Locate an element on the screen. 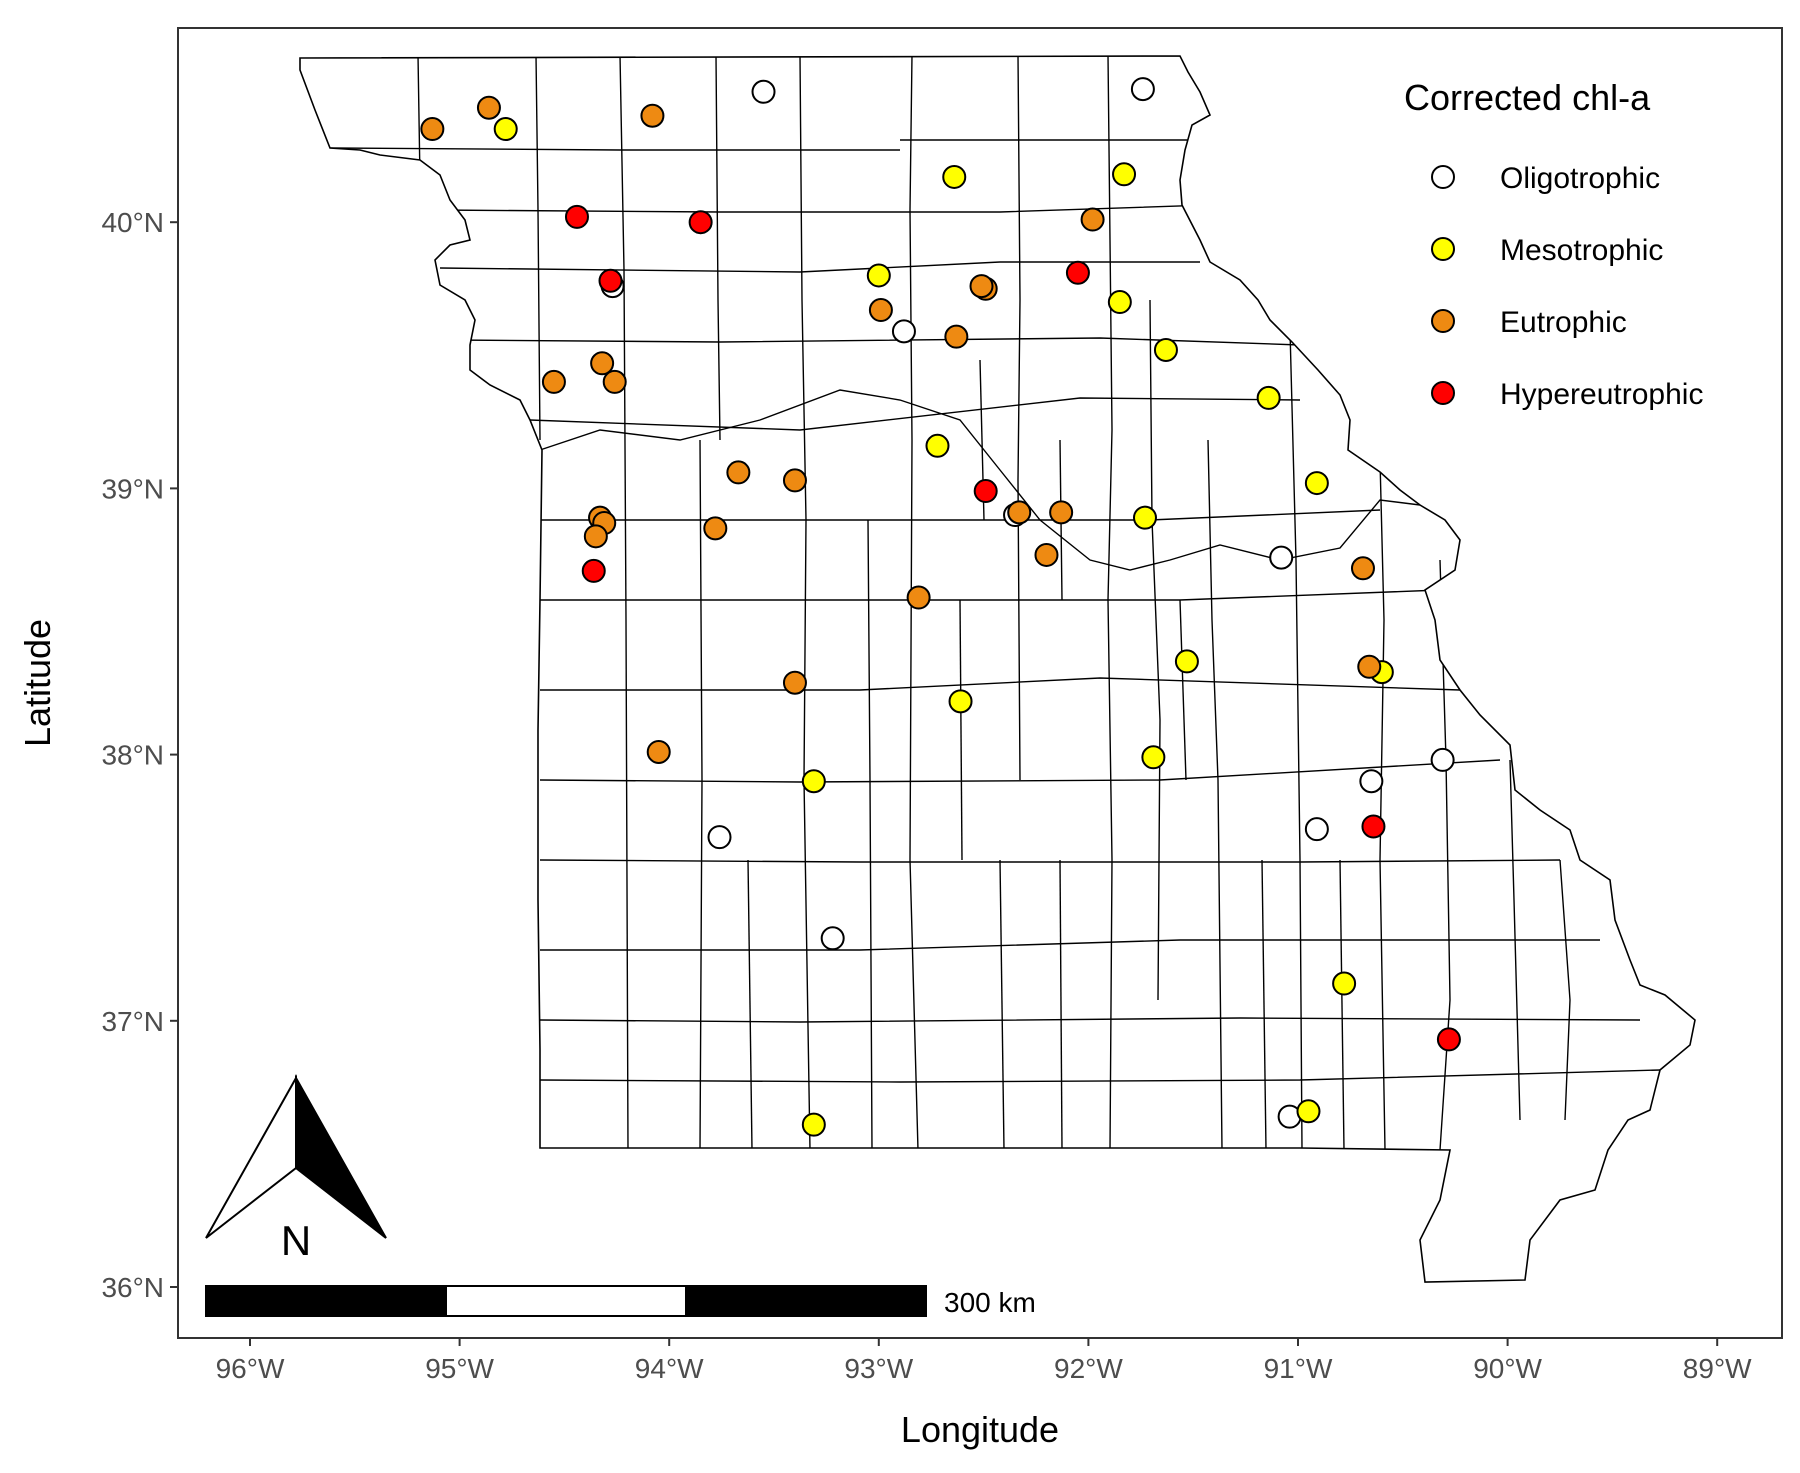 This screenshot has width=1800, height=1473. legend-label-eu: Eutrophic is located at coordinates (1563, 322).